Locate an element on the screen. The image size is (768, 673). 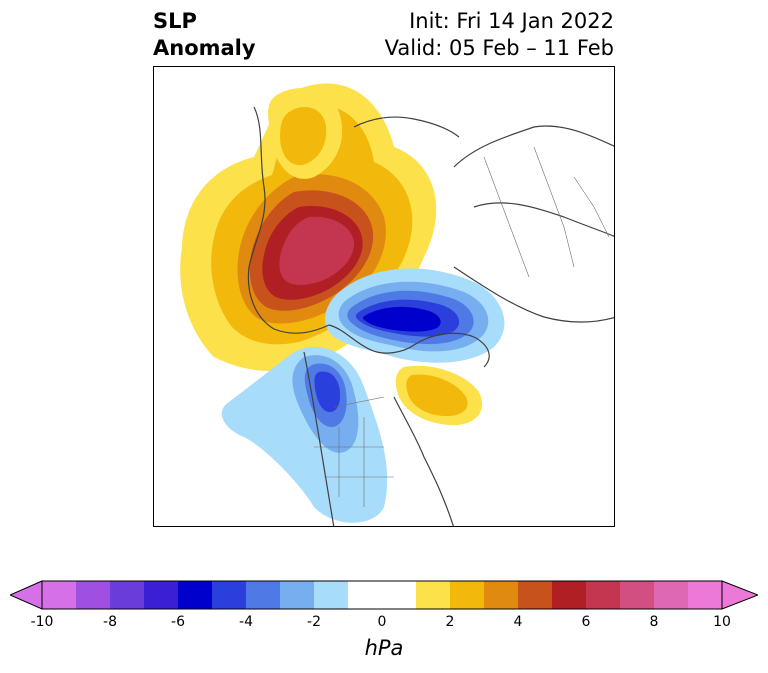
colorbar-tick-label: -2 is located at coordinates (314, 622).